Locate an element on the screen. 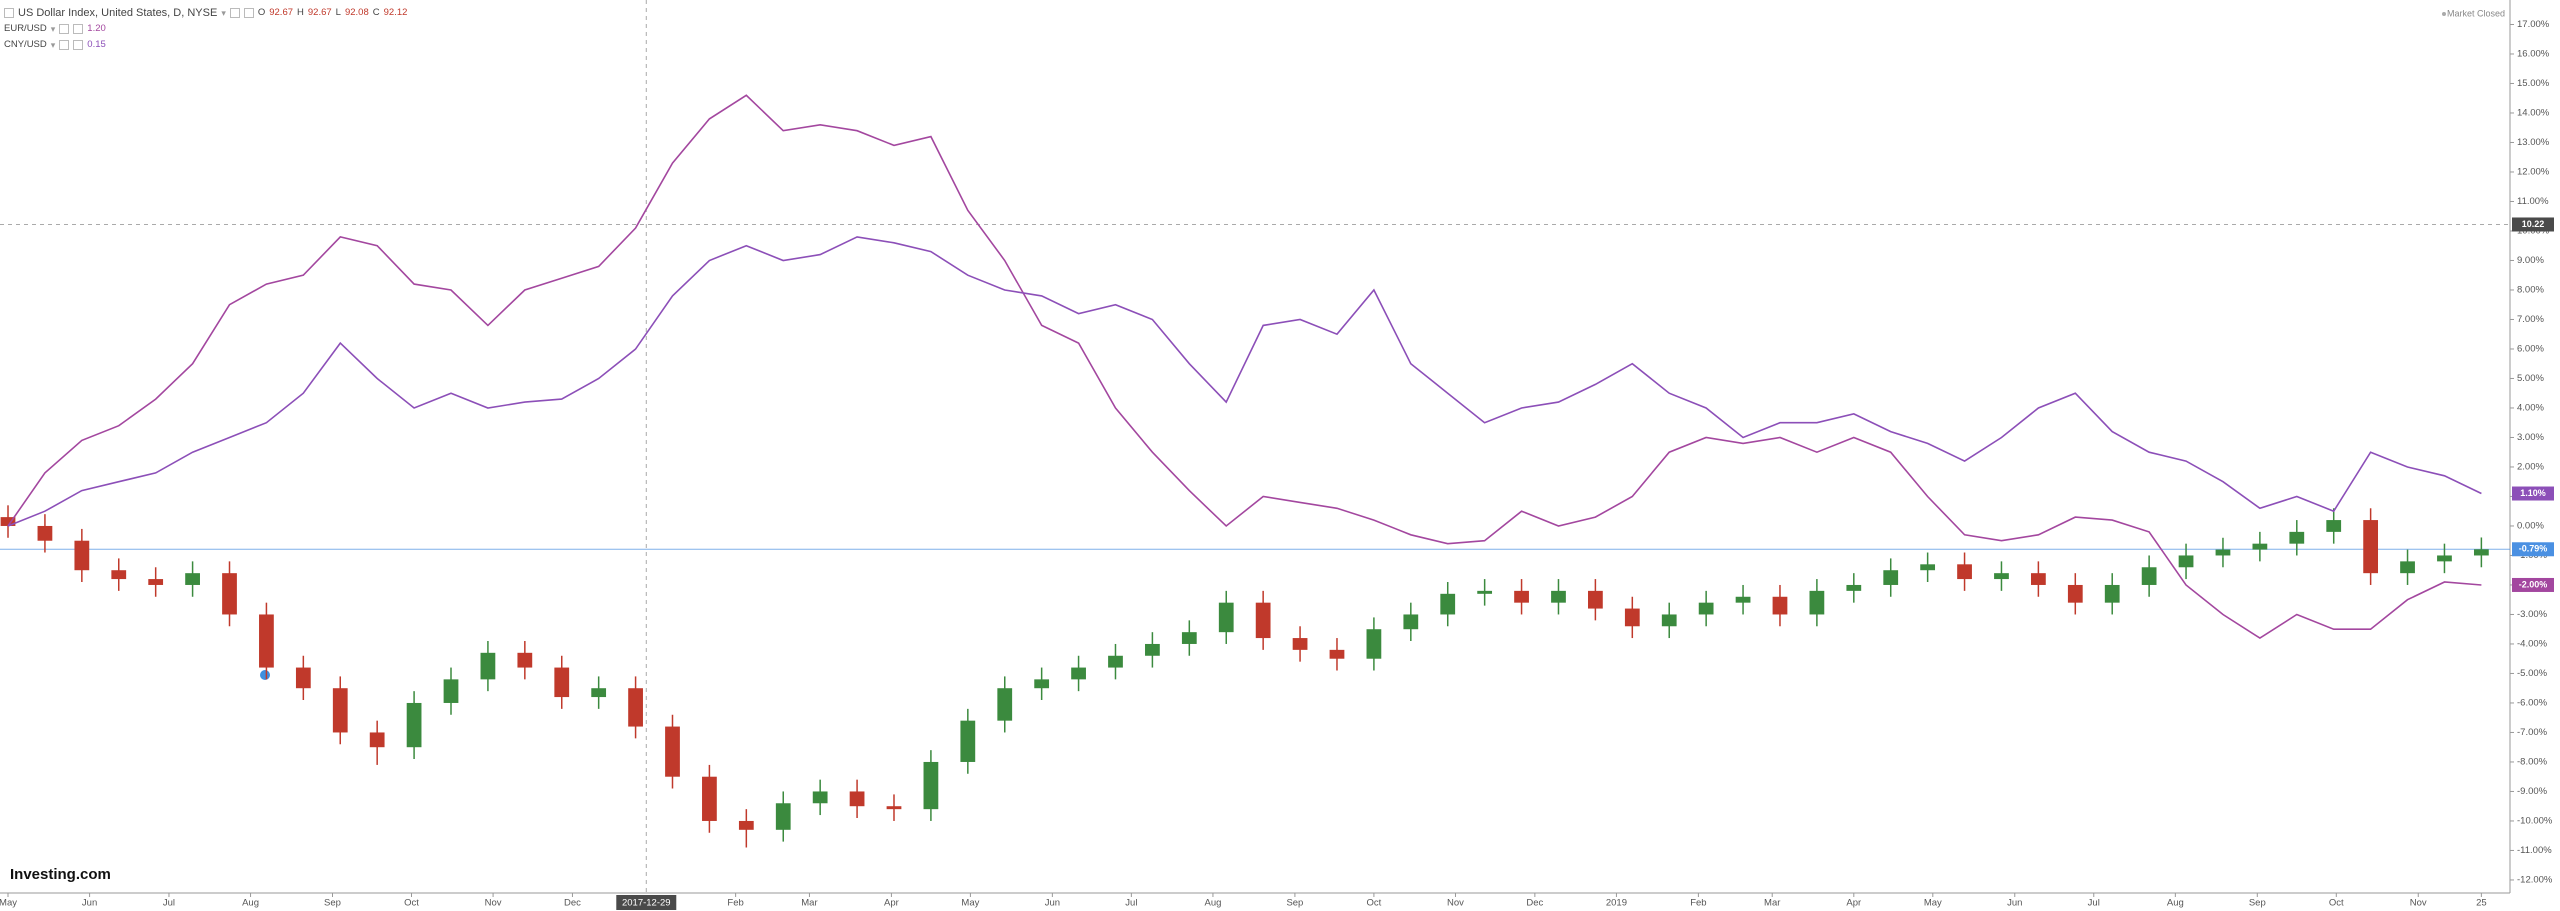 The image size is (2560, 911). market-status: Market Closed is located at coordinates (2476, 13).